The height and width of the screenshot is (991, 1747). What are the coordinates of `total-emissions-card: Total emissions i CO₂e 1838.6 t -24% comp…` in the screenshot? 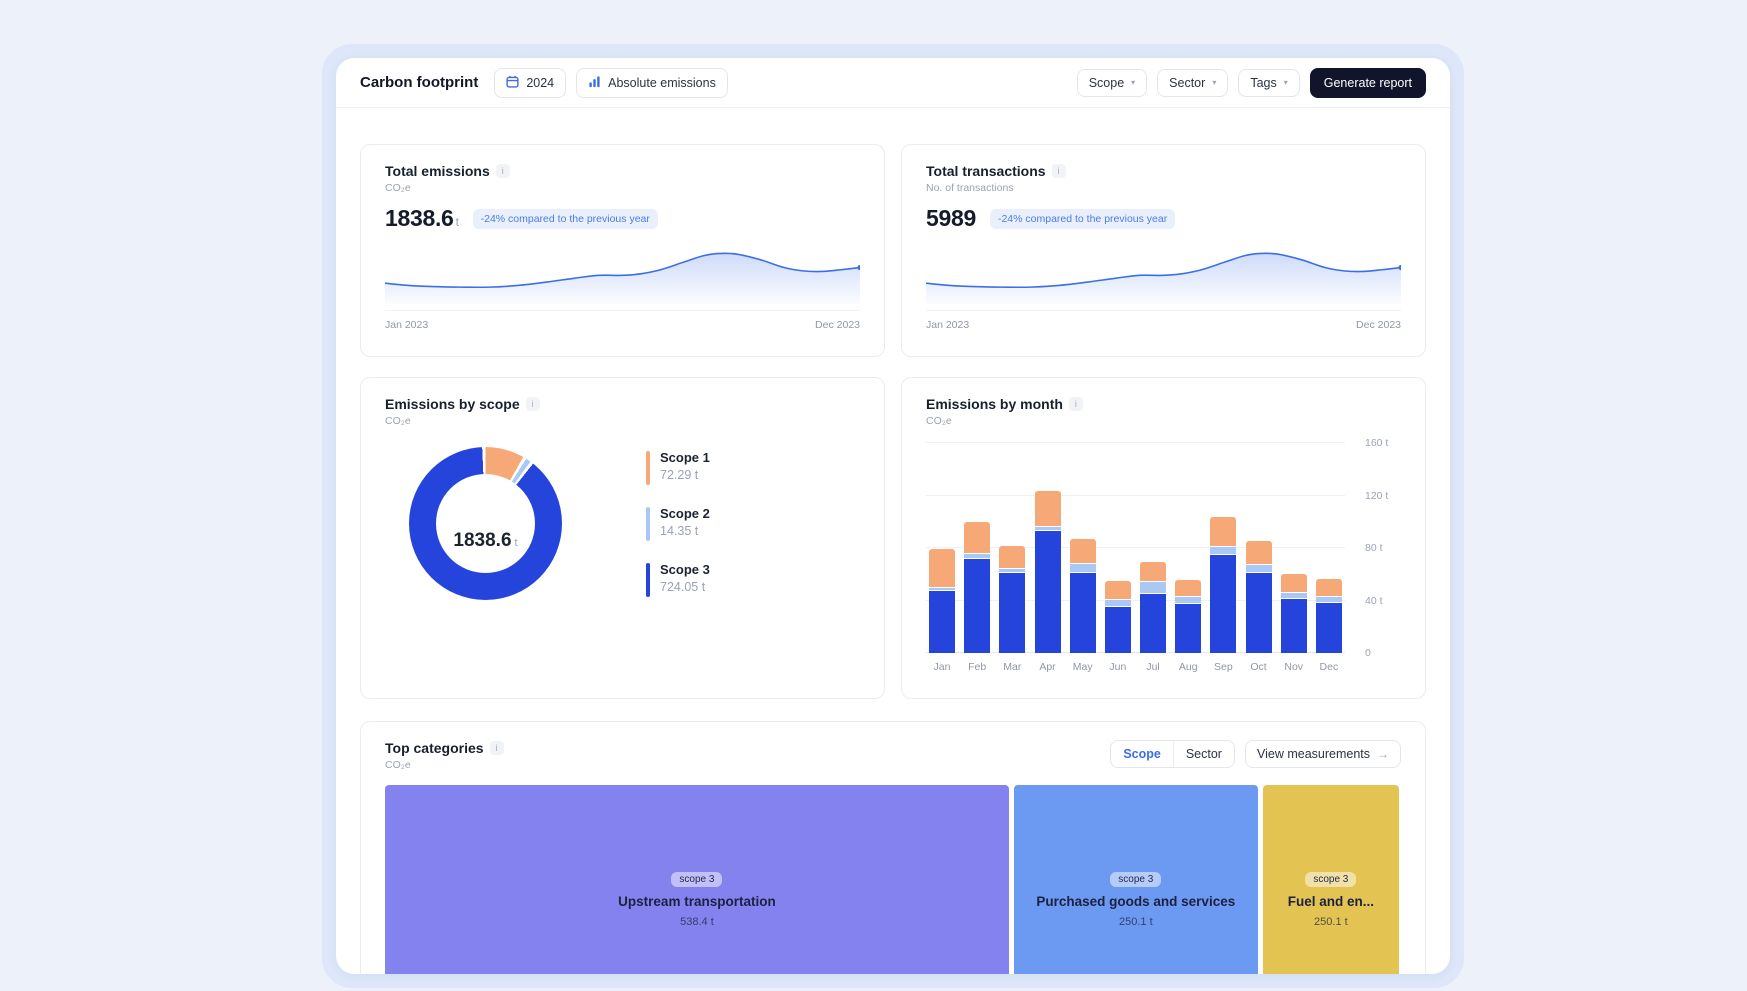 It's located at (622, 250).